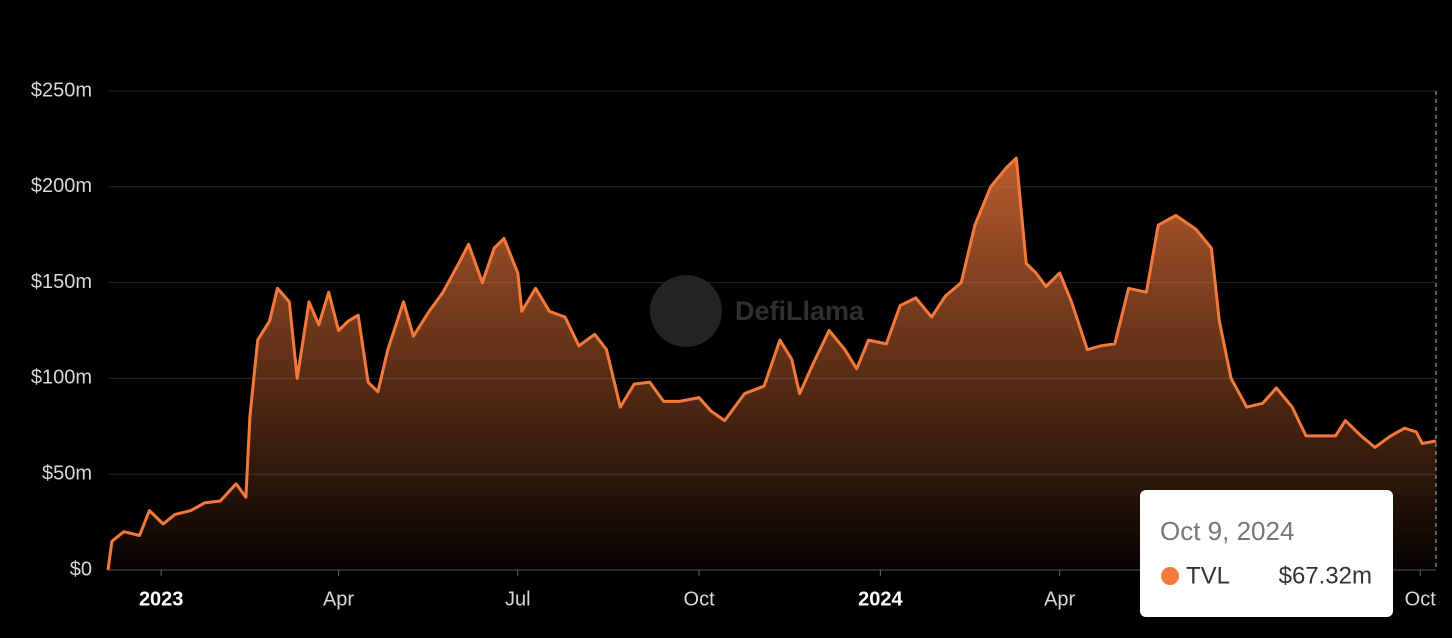 This screenshot has height=638, width=1452. What do you see at coordinates (1227, 531) in the screenshot?
I see `tooltip-date: Oct 9, 2024` at bounding box center [1227, 531].